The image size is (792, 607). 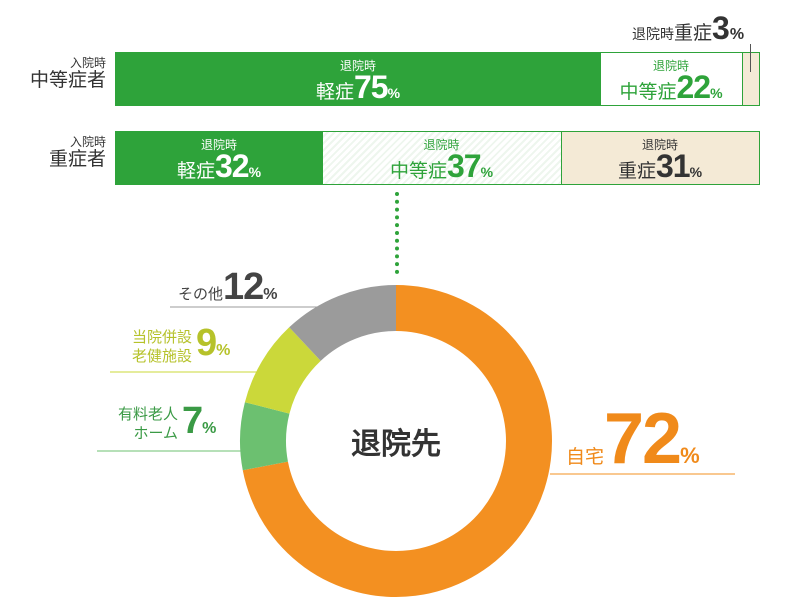 What do you see at coordinates (643, 439) in the screenshot?
I see `label-home-value: 72` at bounding box center [643, 439].